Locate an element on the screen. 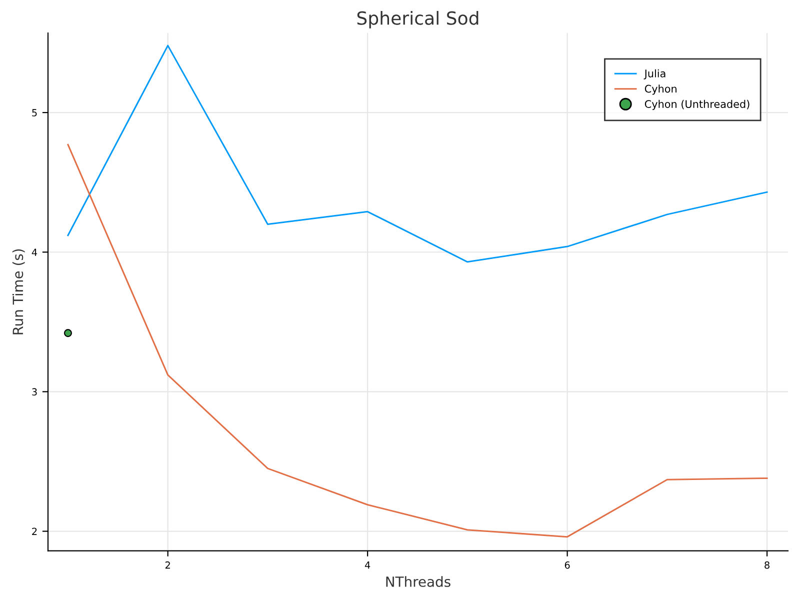 The image size is (800, 600). y-tick-label: 5 is located at coordinates (34, 112).